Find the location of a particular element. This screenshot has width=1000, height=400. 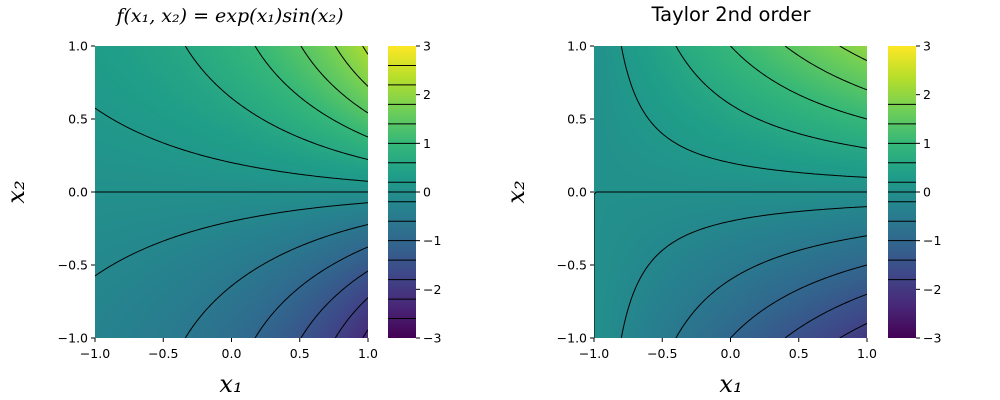

chart-title: Taylor 2nd order is located at coordinates (730, 14).